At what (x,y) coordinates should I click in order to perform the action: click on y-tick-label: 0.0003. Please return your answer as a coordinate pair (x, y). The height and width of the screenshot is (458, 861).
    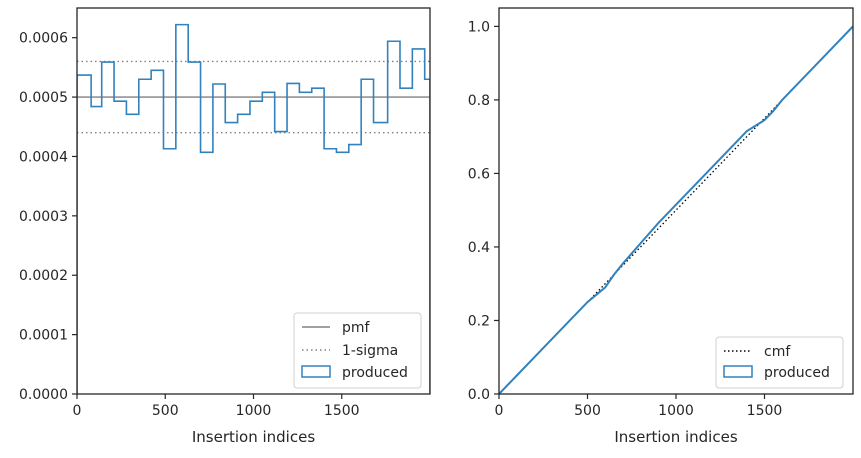
    Looking at the image, I should click on (43, 217).